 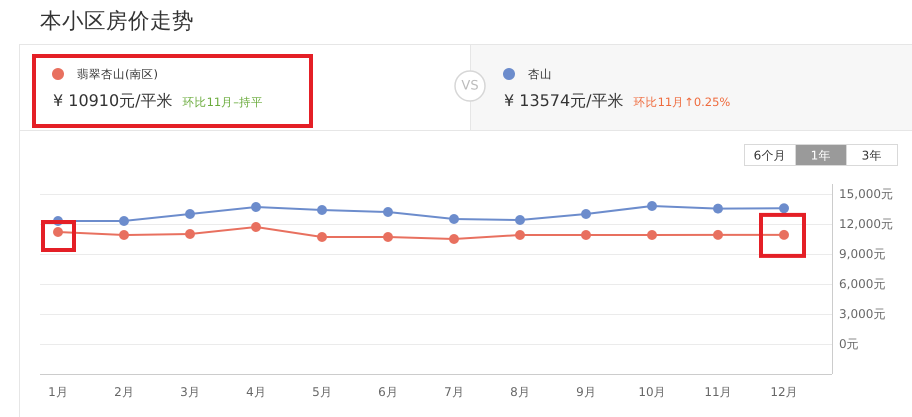 What do you see at coordinates (470, 86) in the screenshot?
I see `text: VS` at bounding box center [470, 86].